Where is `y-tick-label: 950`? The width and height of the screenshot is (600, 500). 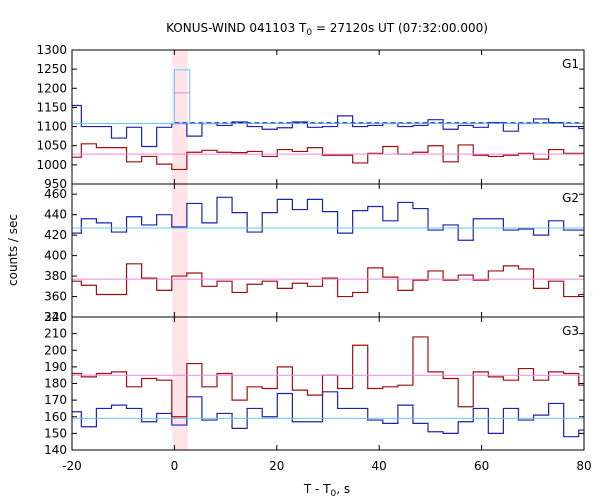 y-tick-label: 950 is located at coordinates (55, 184).